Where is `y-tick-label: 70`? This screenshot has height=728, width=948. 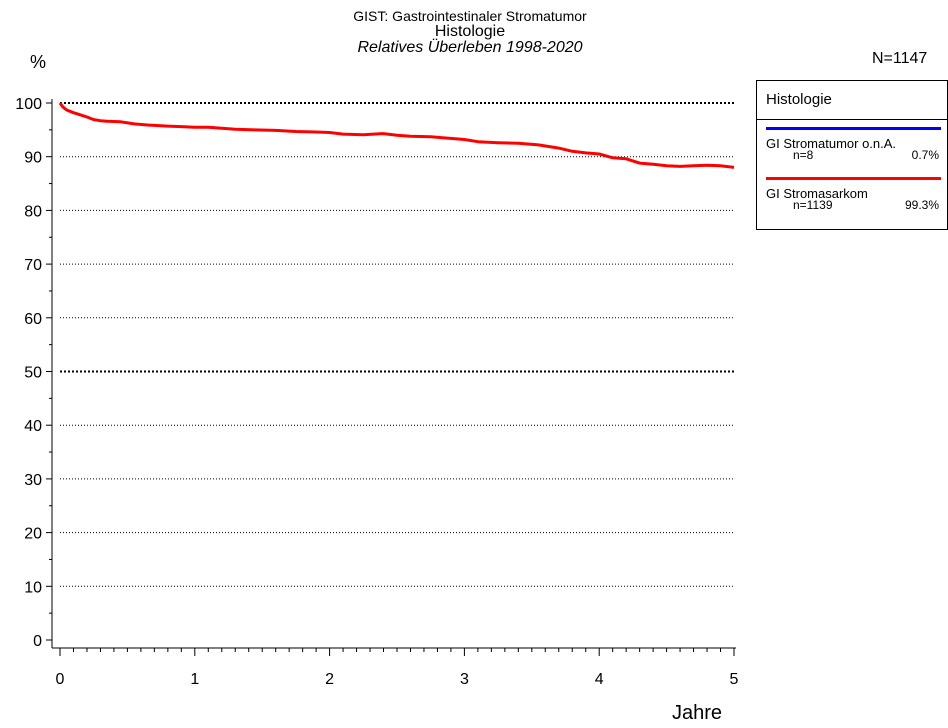 y-tick-label: 70 is located at coordinates (33, 265).